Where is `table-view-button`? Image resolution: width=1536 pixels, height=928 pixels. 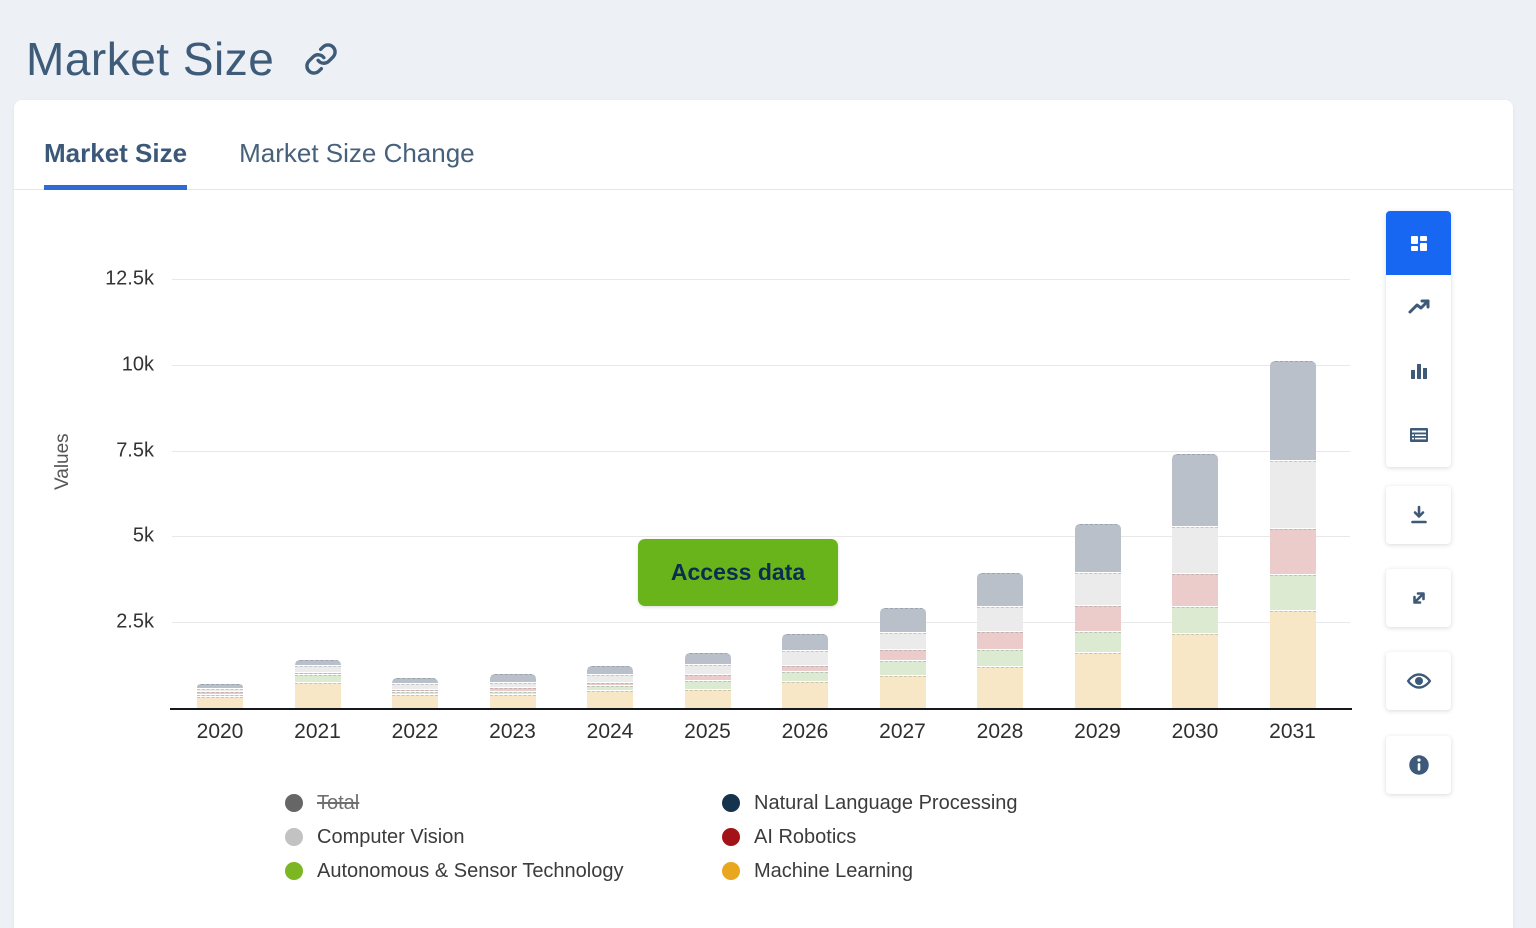
table-view-button is located at coordinates (1418, 435).